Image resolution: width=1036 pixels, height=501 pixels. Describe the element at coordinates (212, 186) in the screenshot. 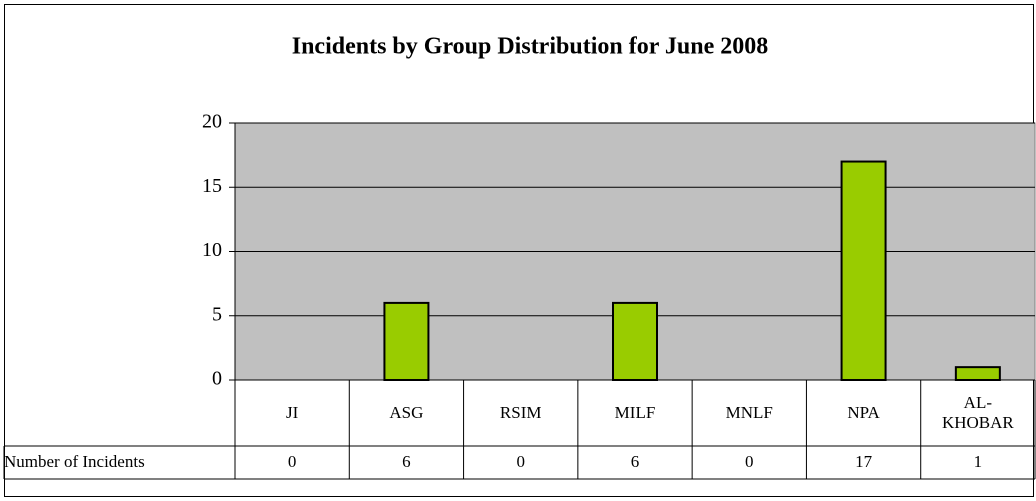

I see `y-tick-label: 15` at that location.